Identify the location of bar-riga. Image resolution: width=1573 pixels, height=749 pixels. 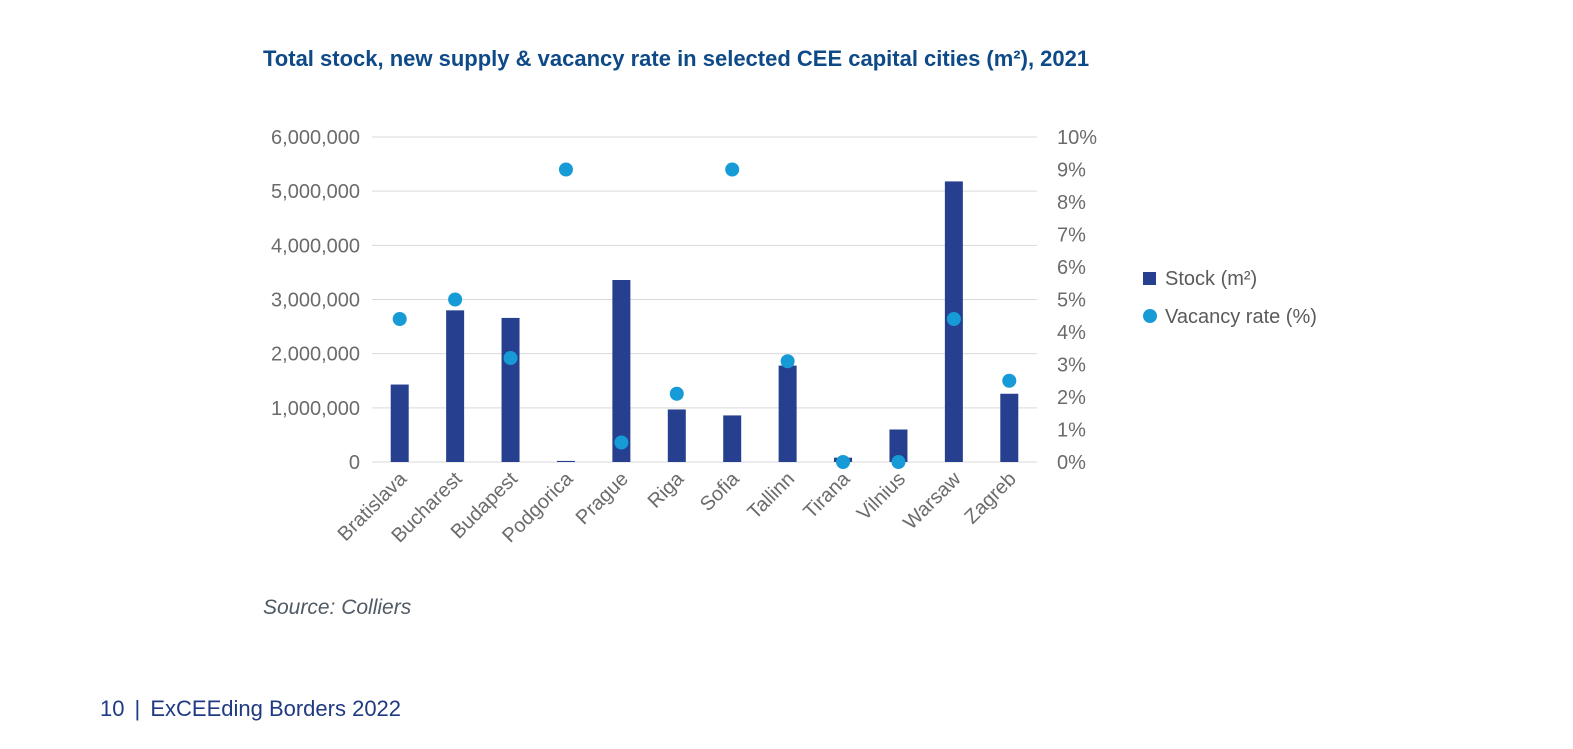
(676, 435).